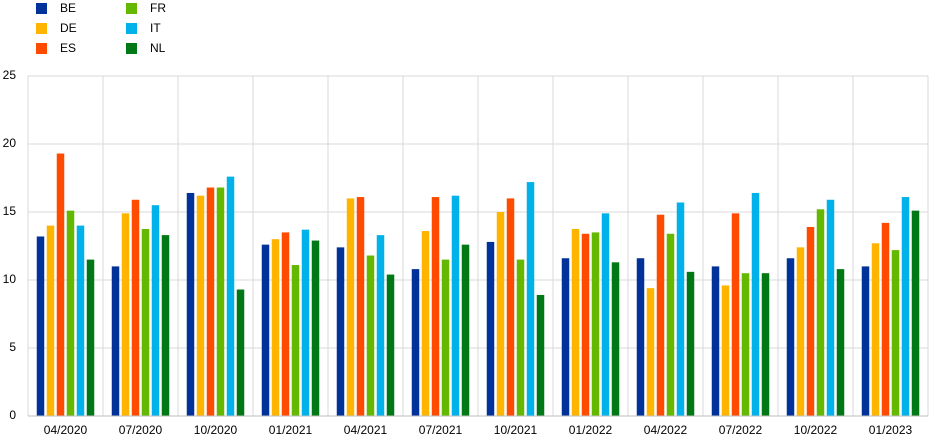  I want to click on x-tick-label: 04/2022, so click(666, 430).